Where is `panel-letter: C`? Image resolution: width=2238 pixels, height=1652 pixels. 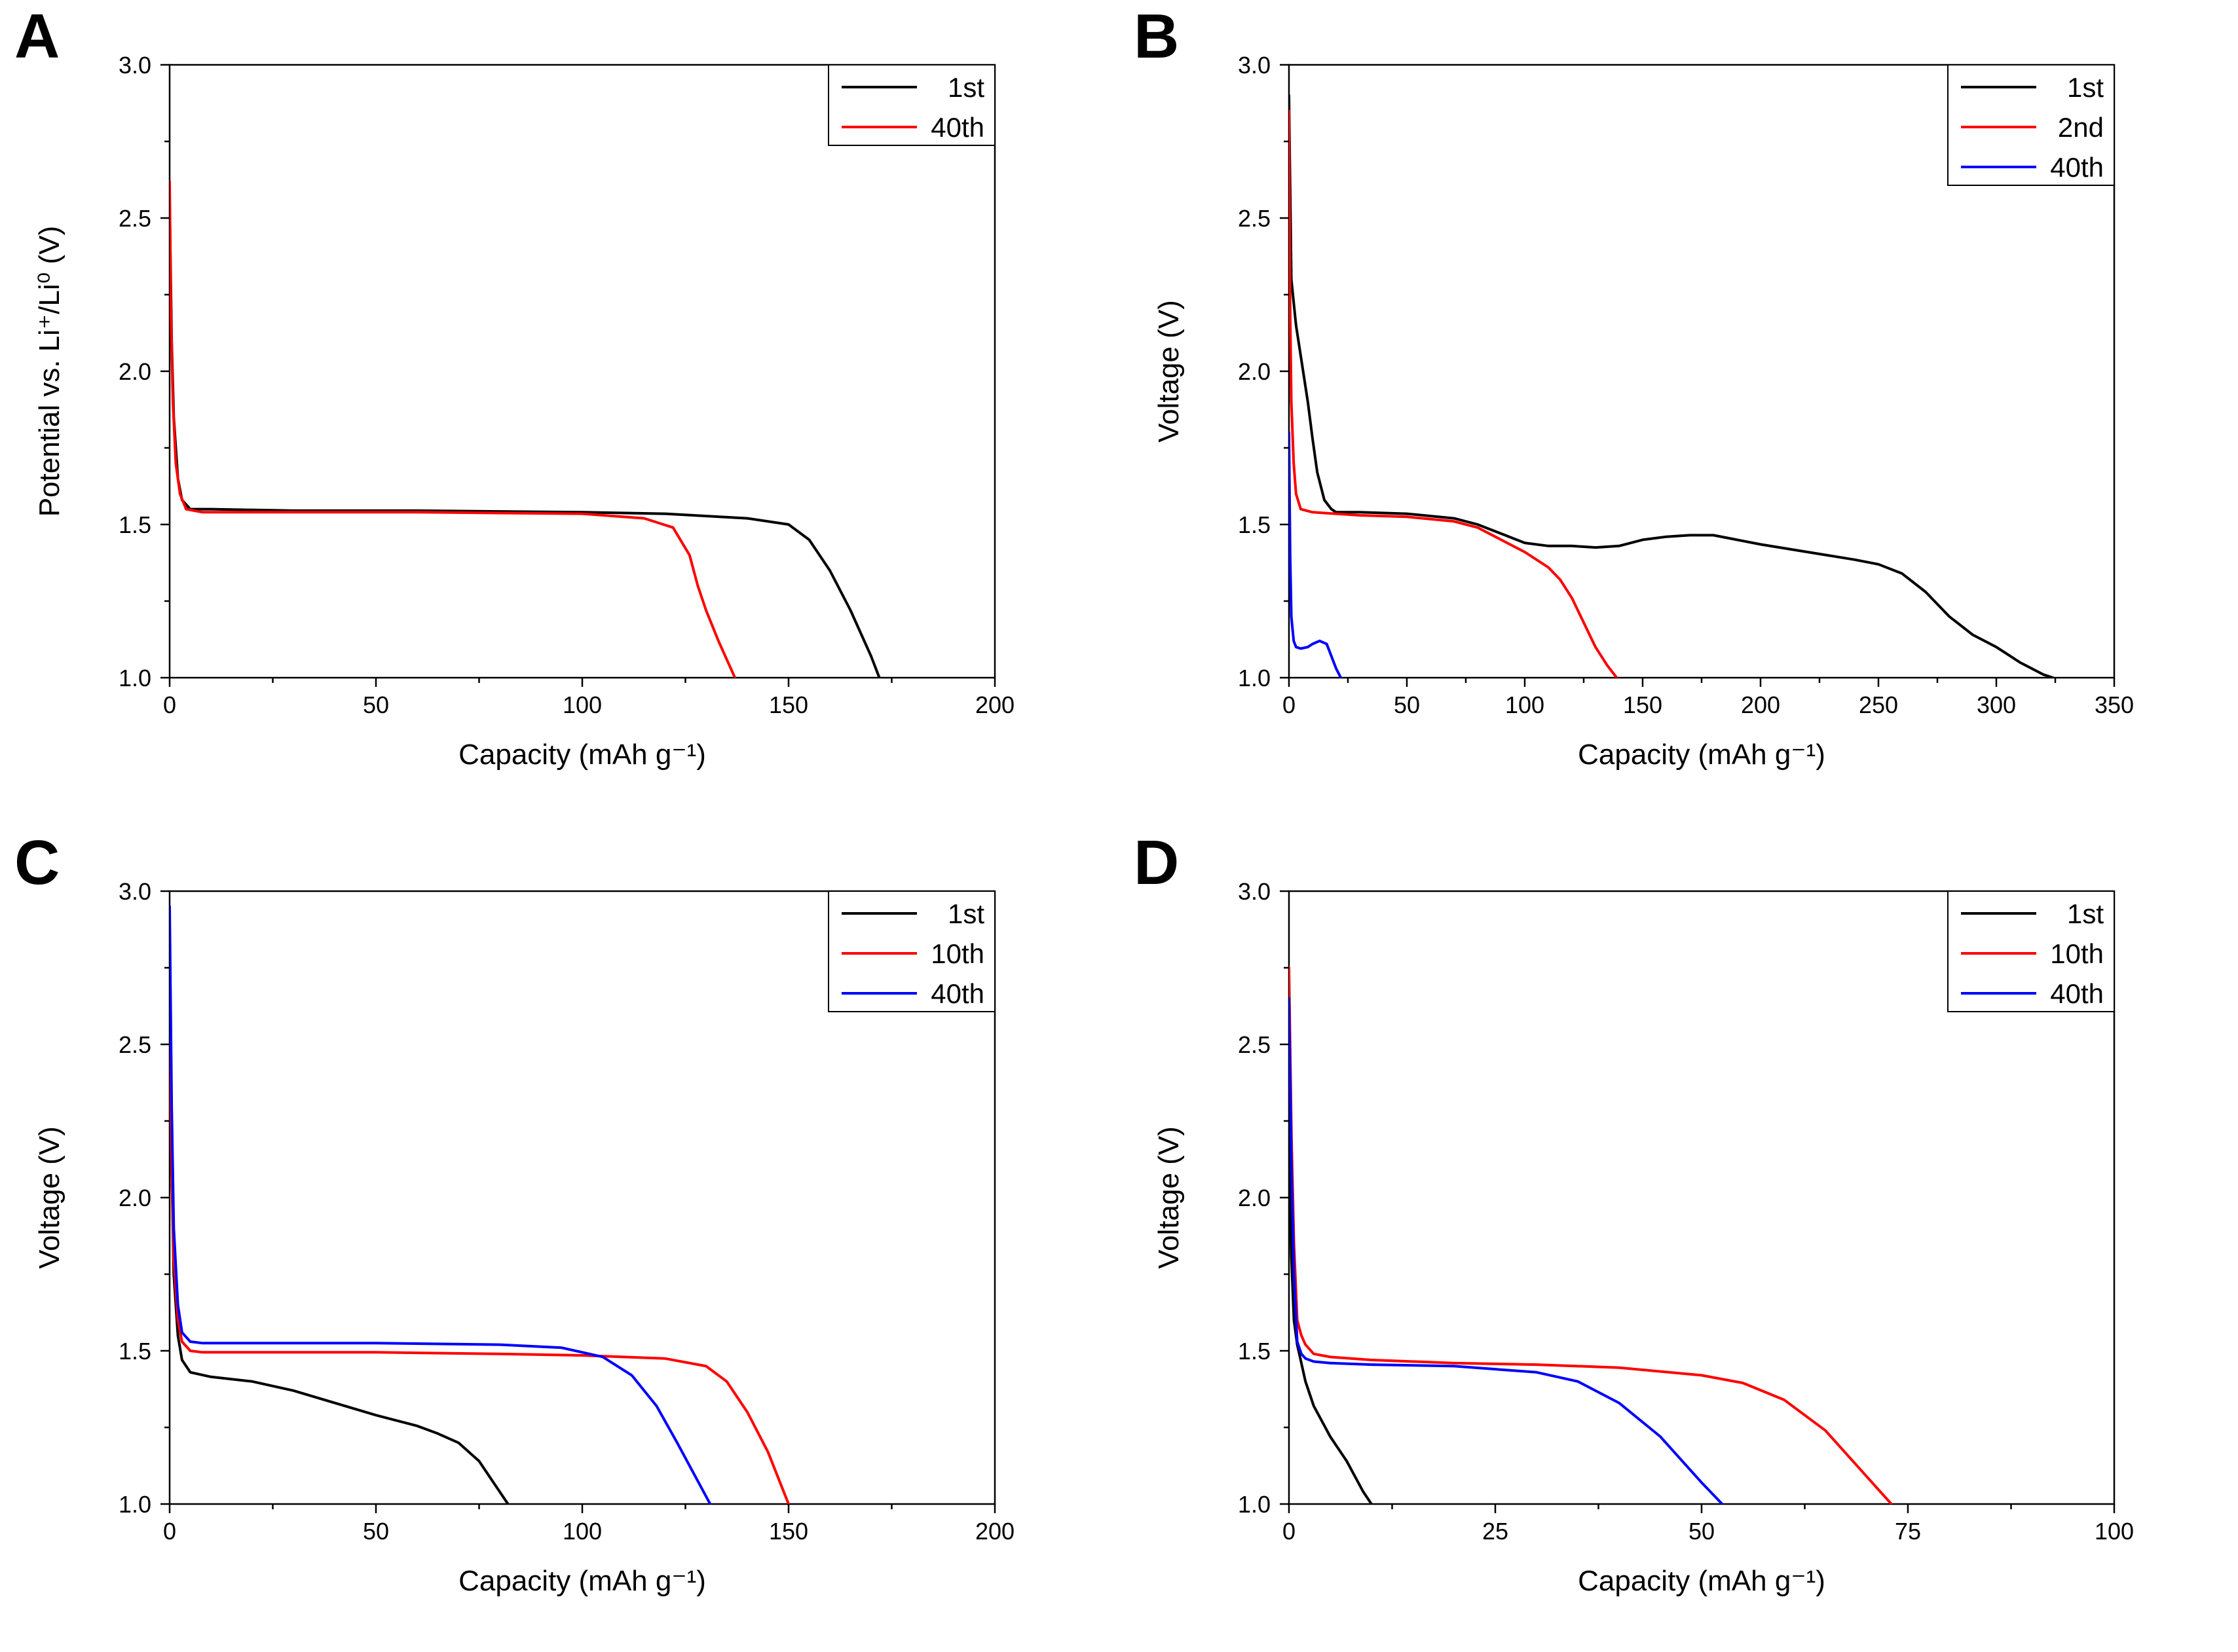 panel-letter: C is located at coordinates (37, 863).